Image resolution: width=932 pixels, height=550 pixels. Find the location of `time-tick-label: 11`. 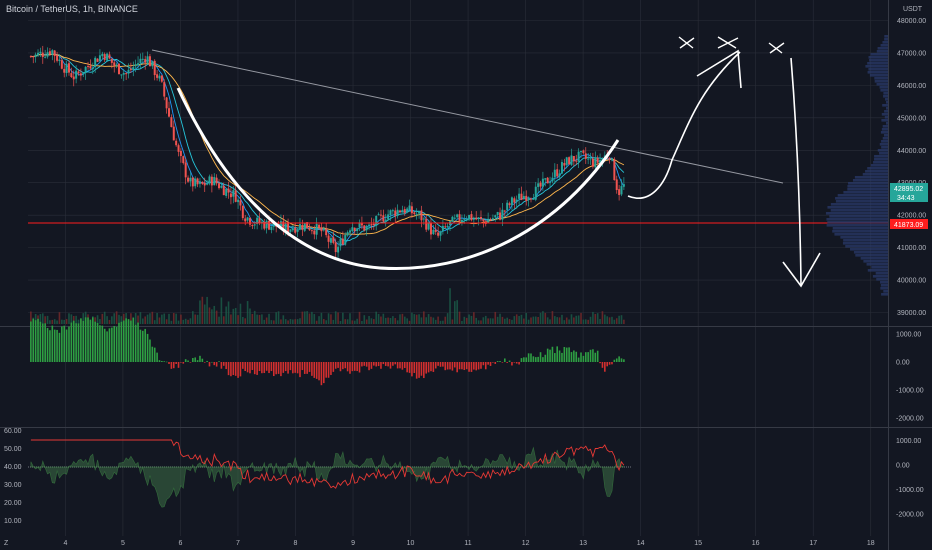

time-tick-label: 11 is located at coordinates (467, 543).